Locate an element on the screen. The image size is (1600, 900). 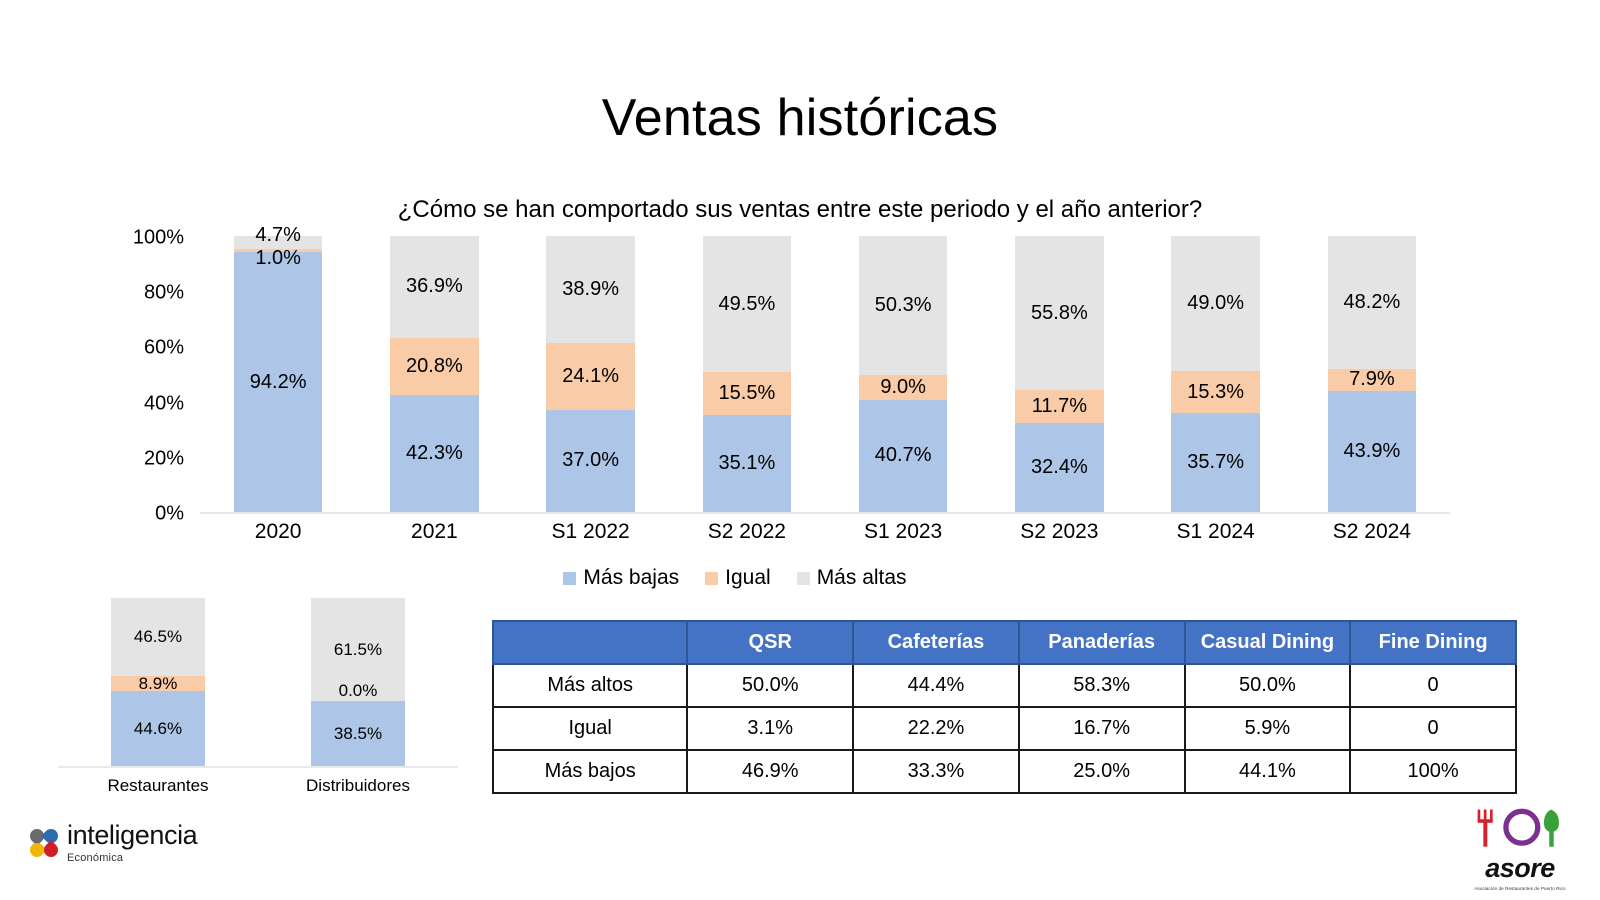
fork-plate-knife-icon is located at coordinates (1518, 827).